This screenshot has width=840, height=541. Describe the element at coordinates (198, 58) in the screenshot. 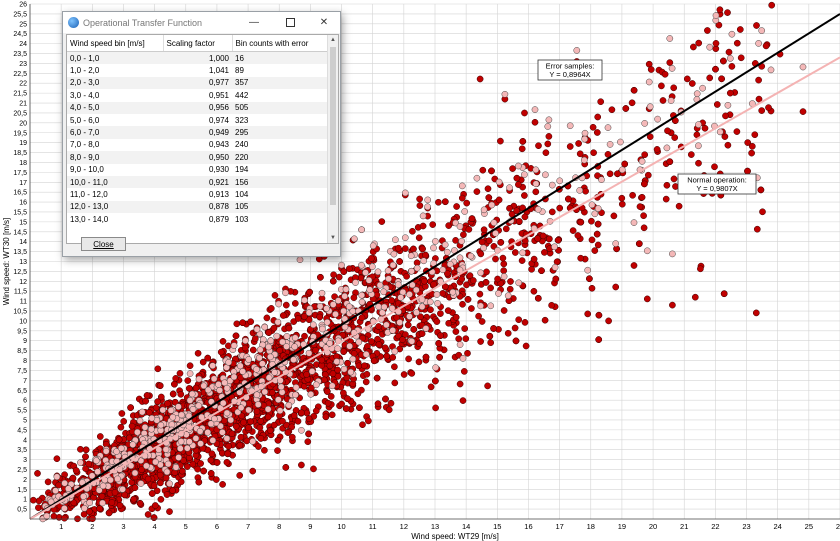

I see `table-row: 0,0 - 1,0 1,000 16` at that location.